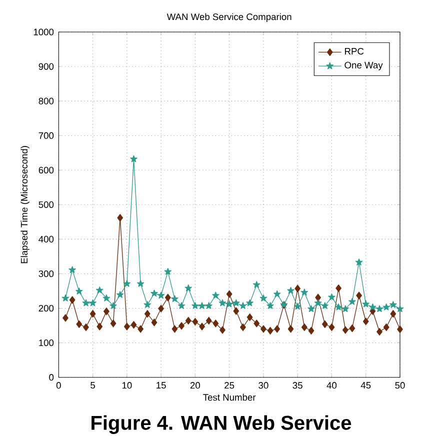 The width and height of the screenshot is (442, 444). What do you see at coordinates (229, 17) in the screenshot?
I see `chart-title: WAN Web Service Comparion` at bounding box center [229, 17].